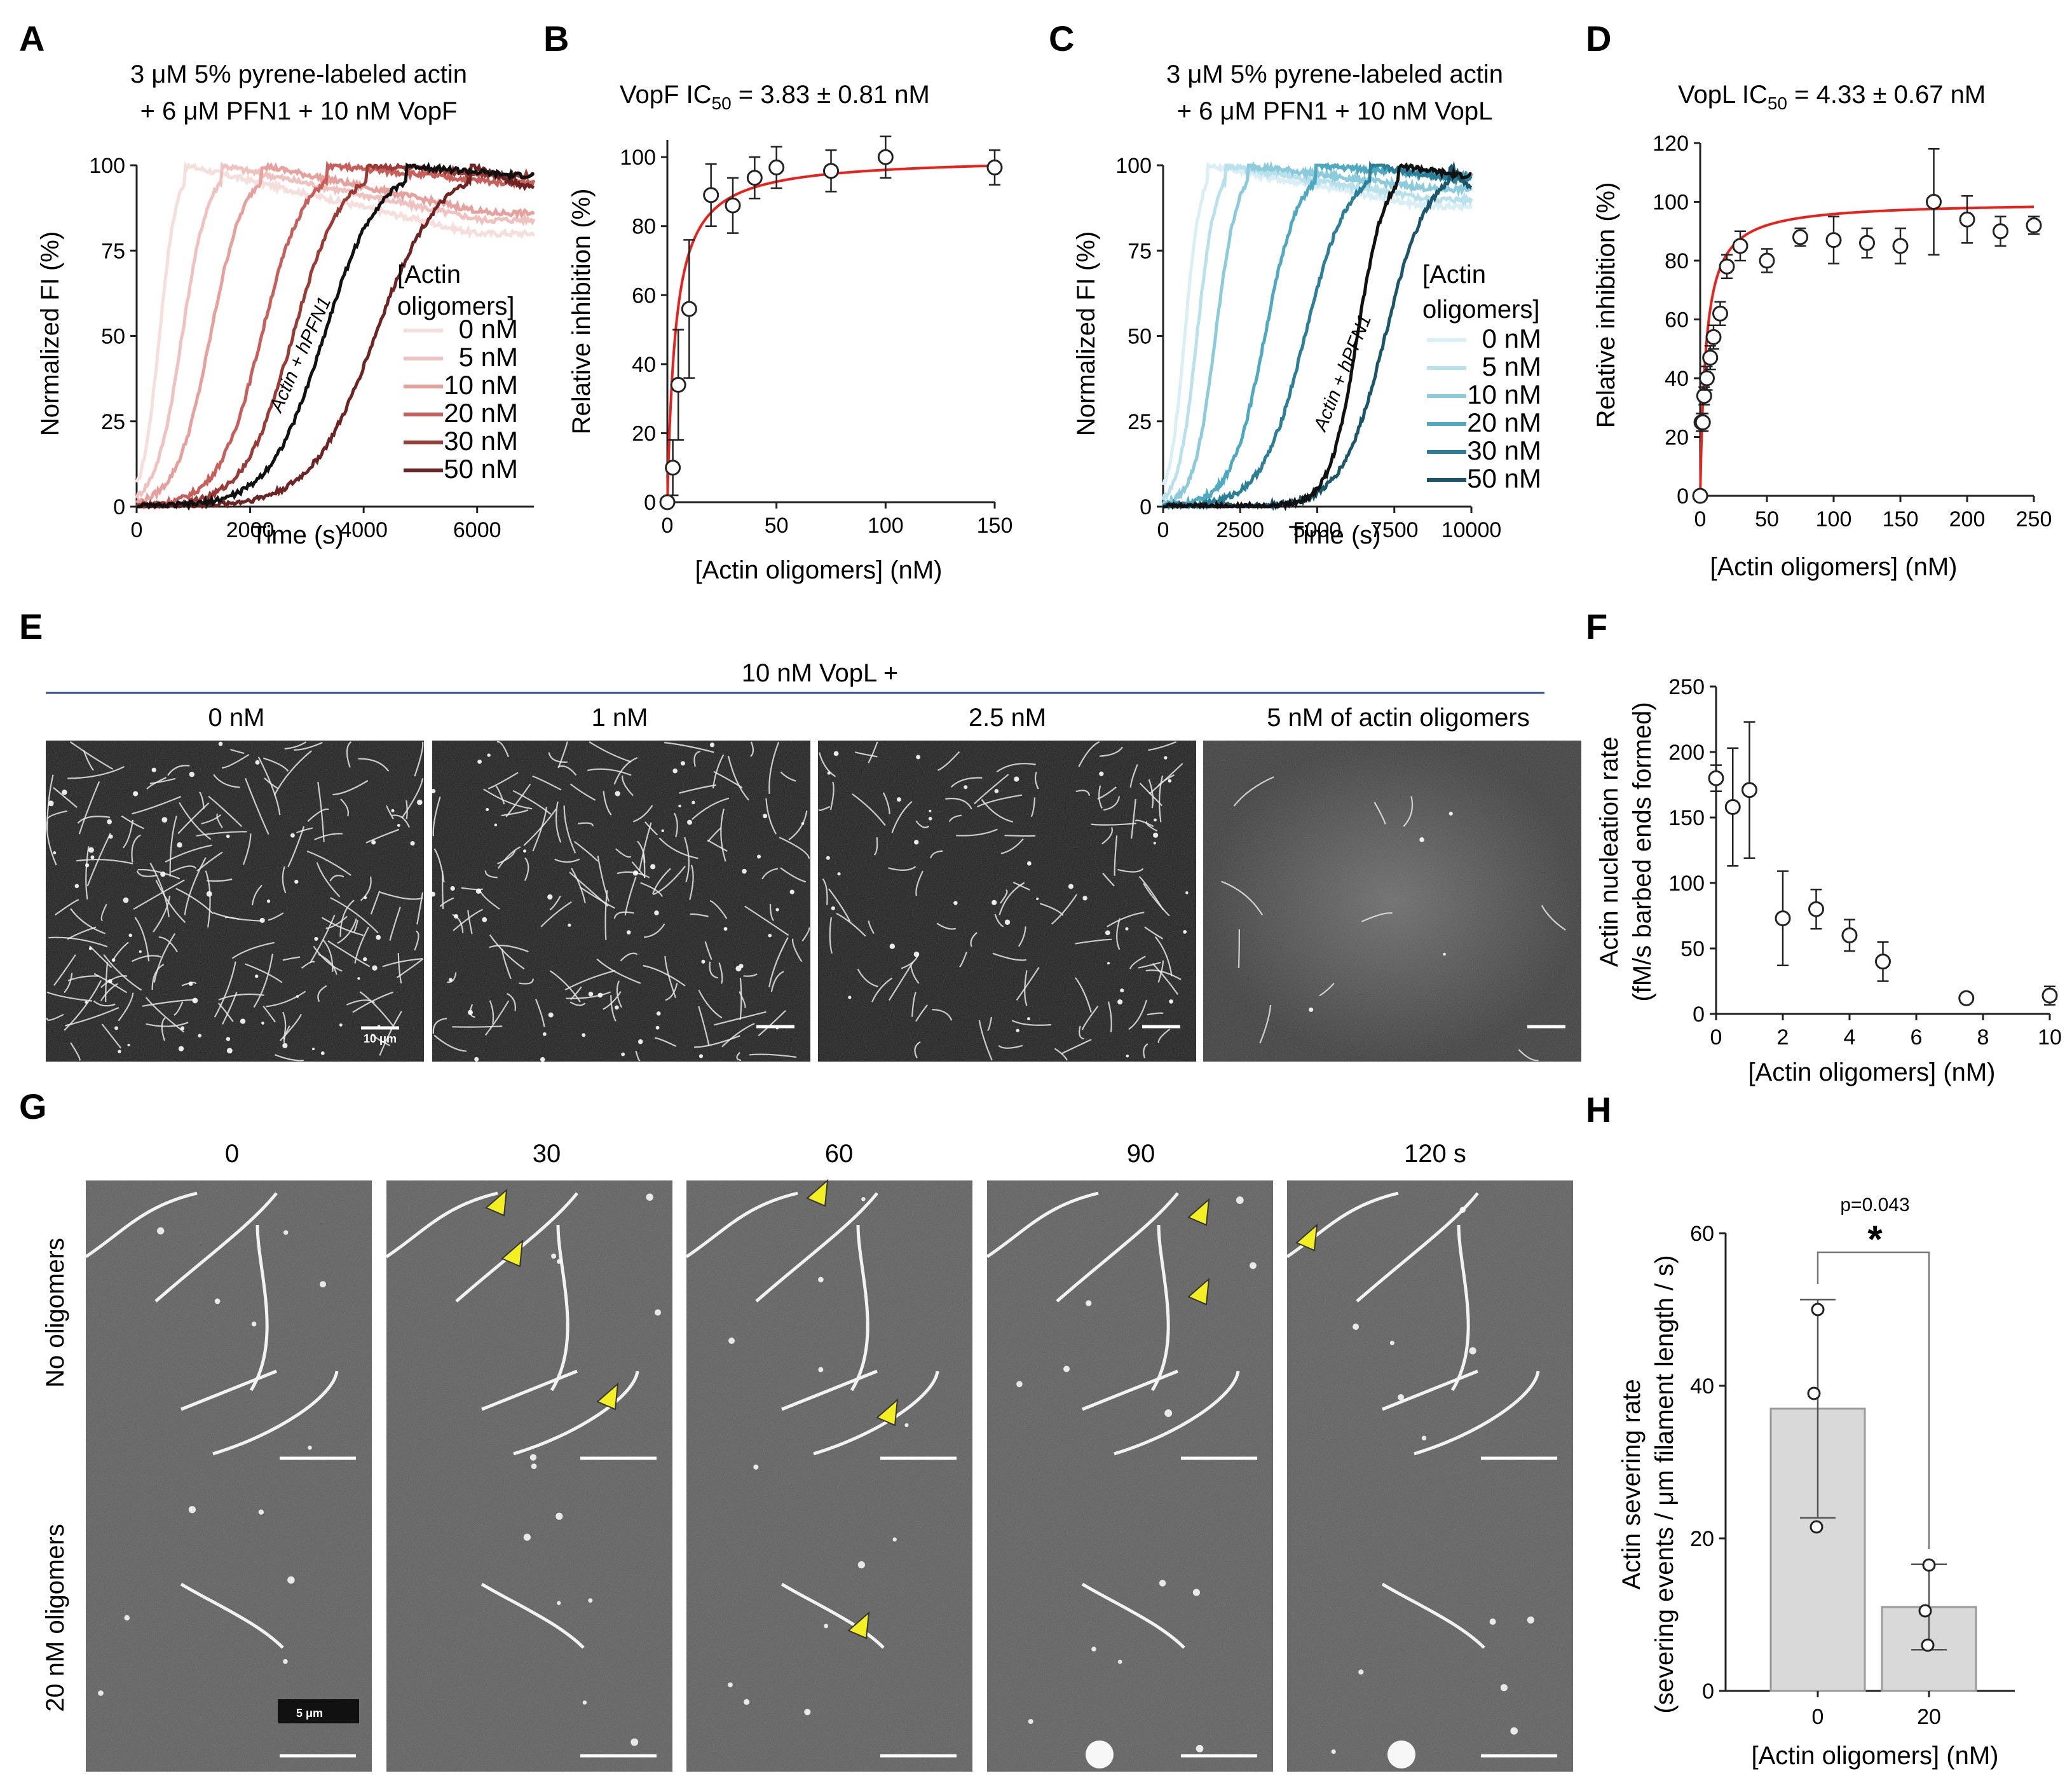 The height and width of the screenshot is (1792, 2072). What do you see at coordinates (638, 158) in the screenshot?
I see `y-tick-label: 100` at bounding box center [638, 158].